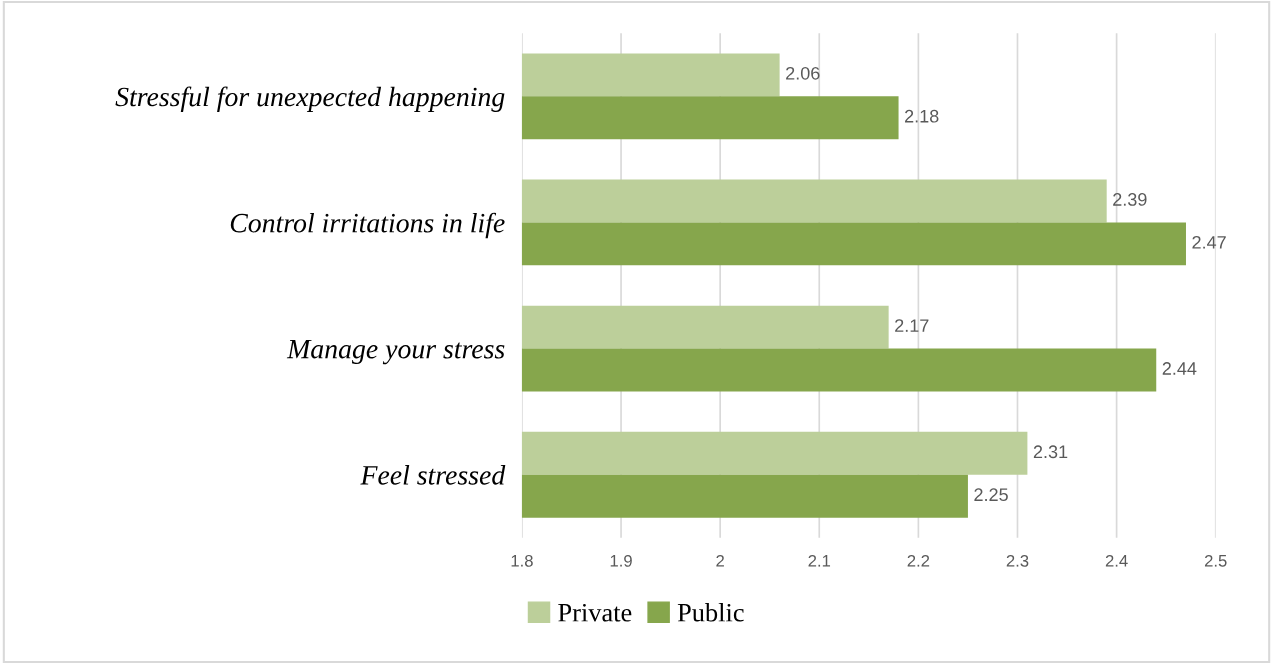 The width and height of the screenshot is (1273, 664). Describe the element at coordinates (595, 612) in the screenshot. I see `legend-label: Private` at that location.